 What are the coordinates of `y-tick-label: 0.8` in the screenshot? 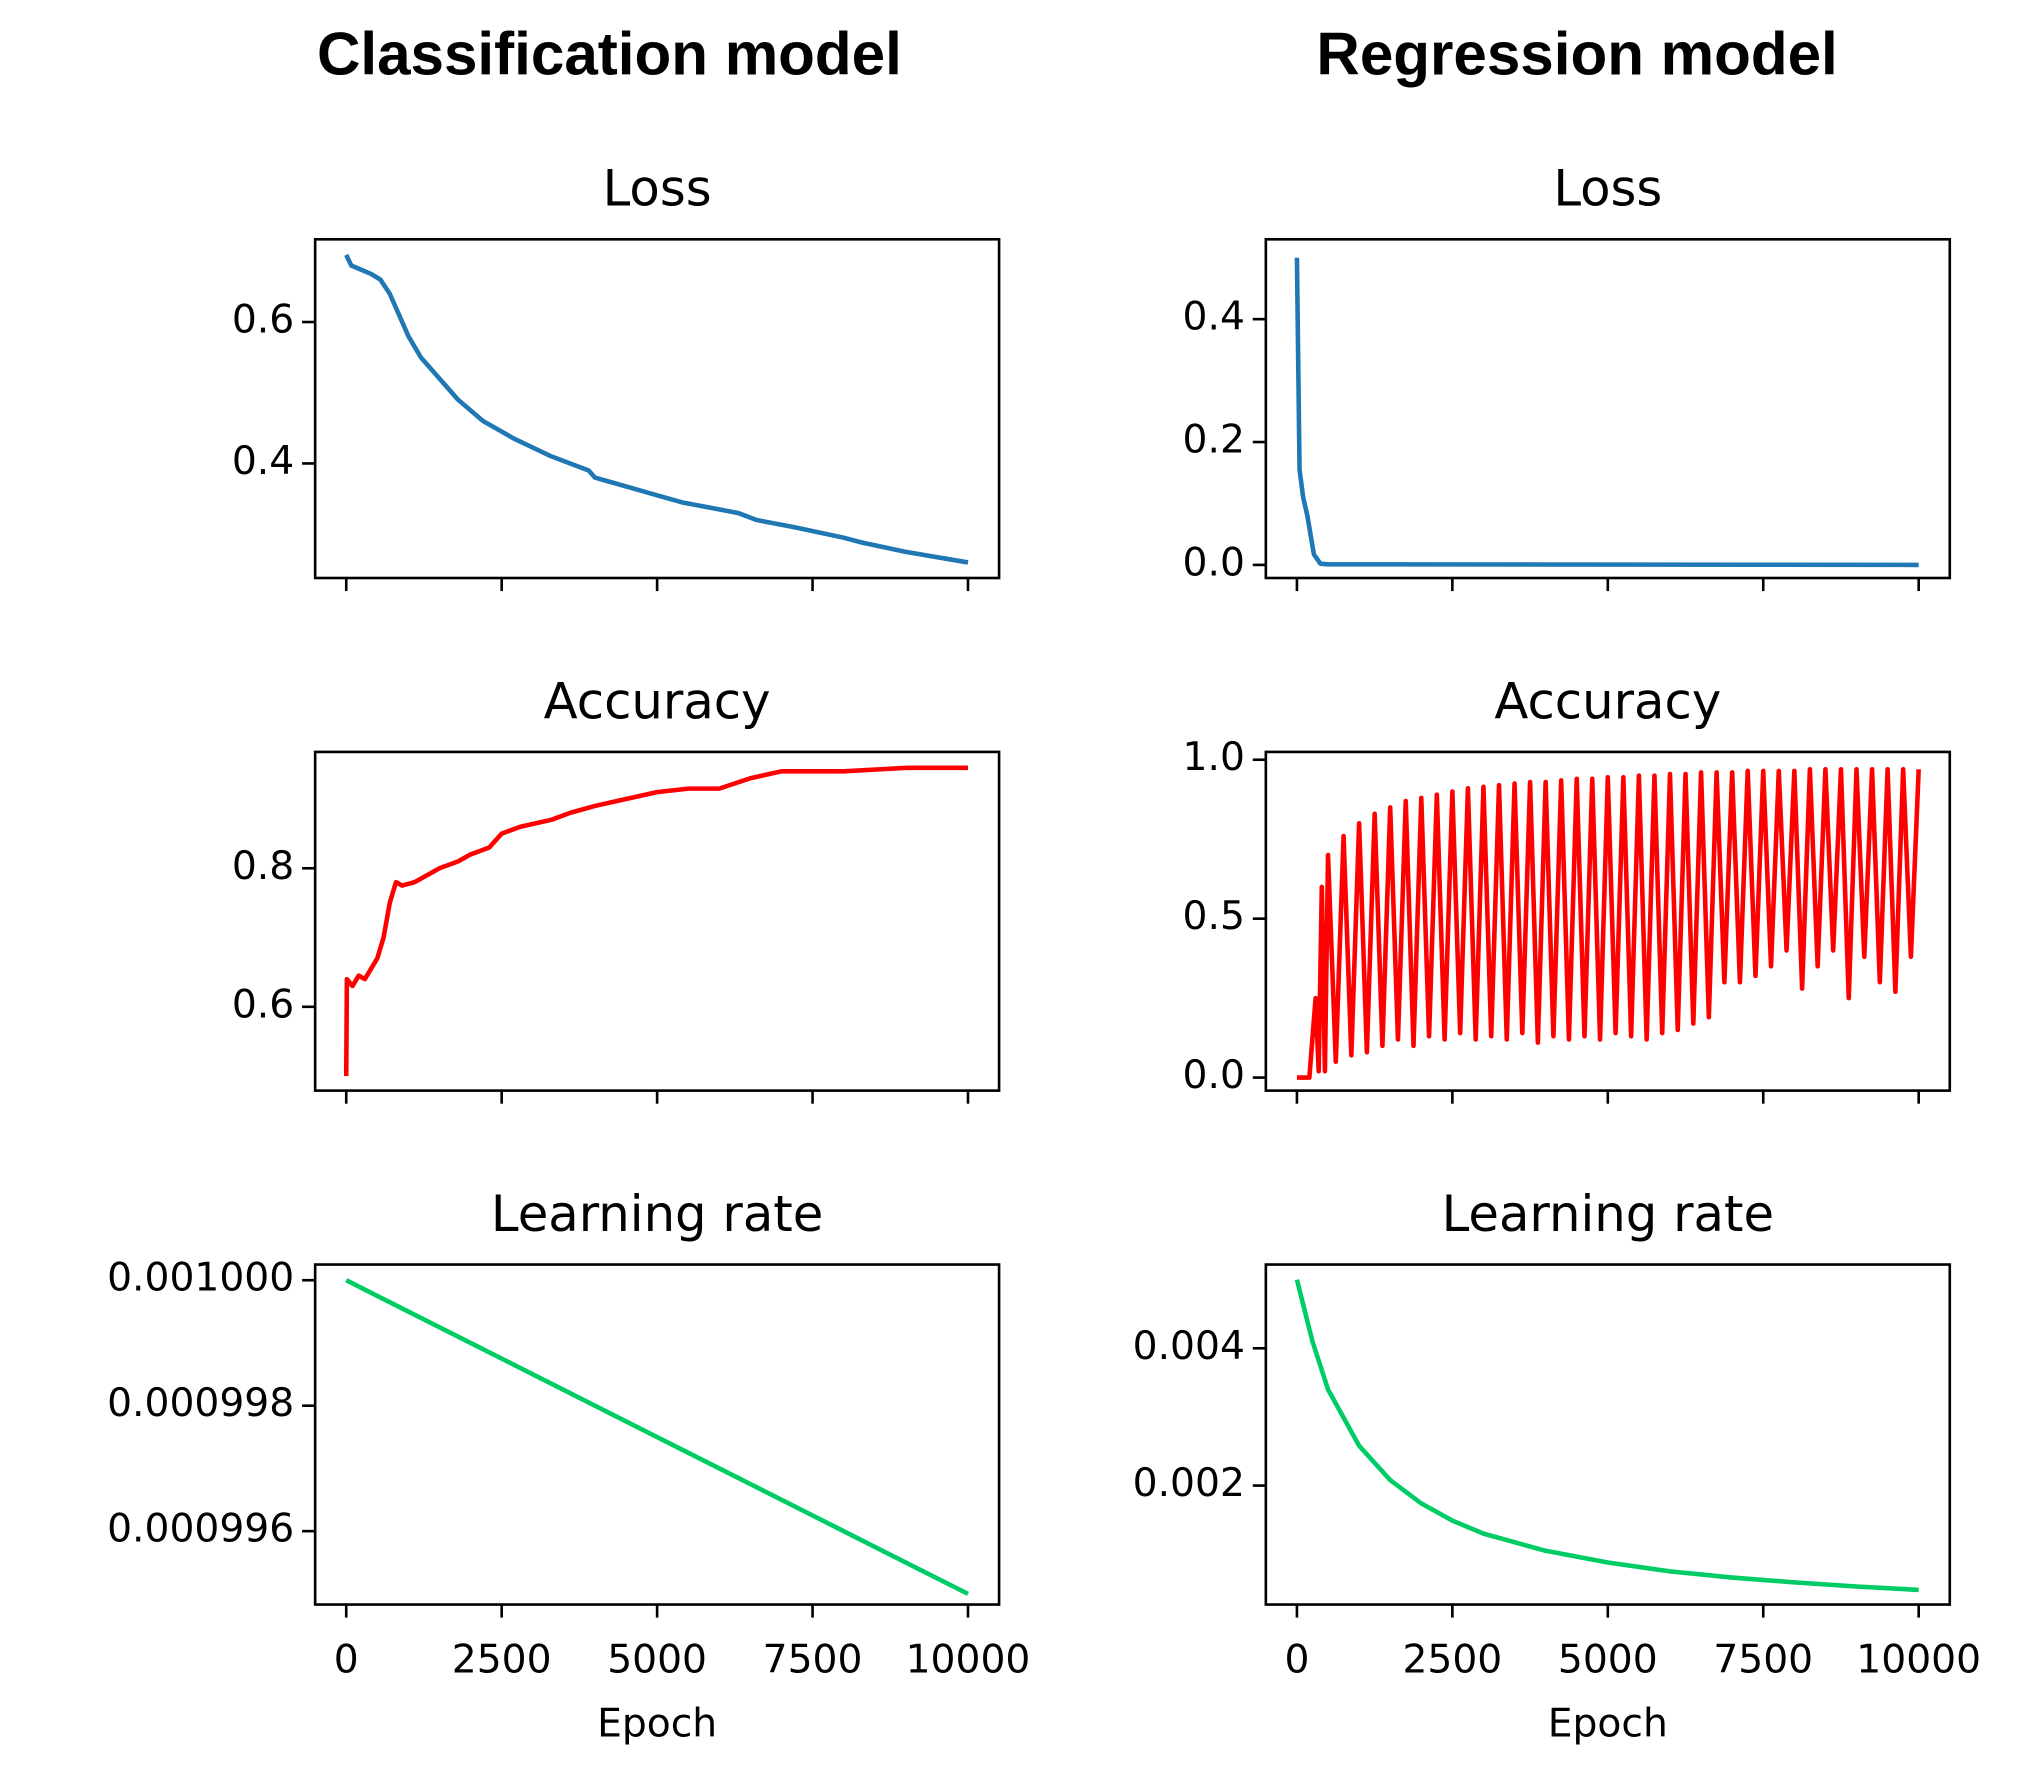 It's located at (263, 866).